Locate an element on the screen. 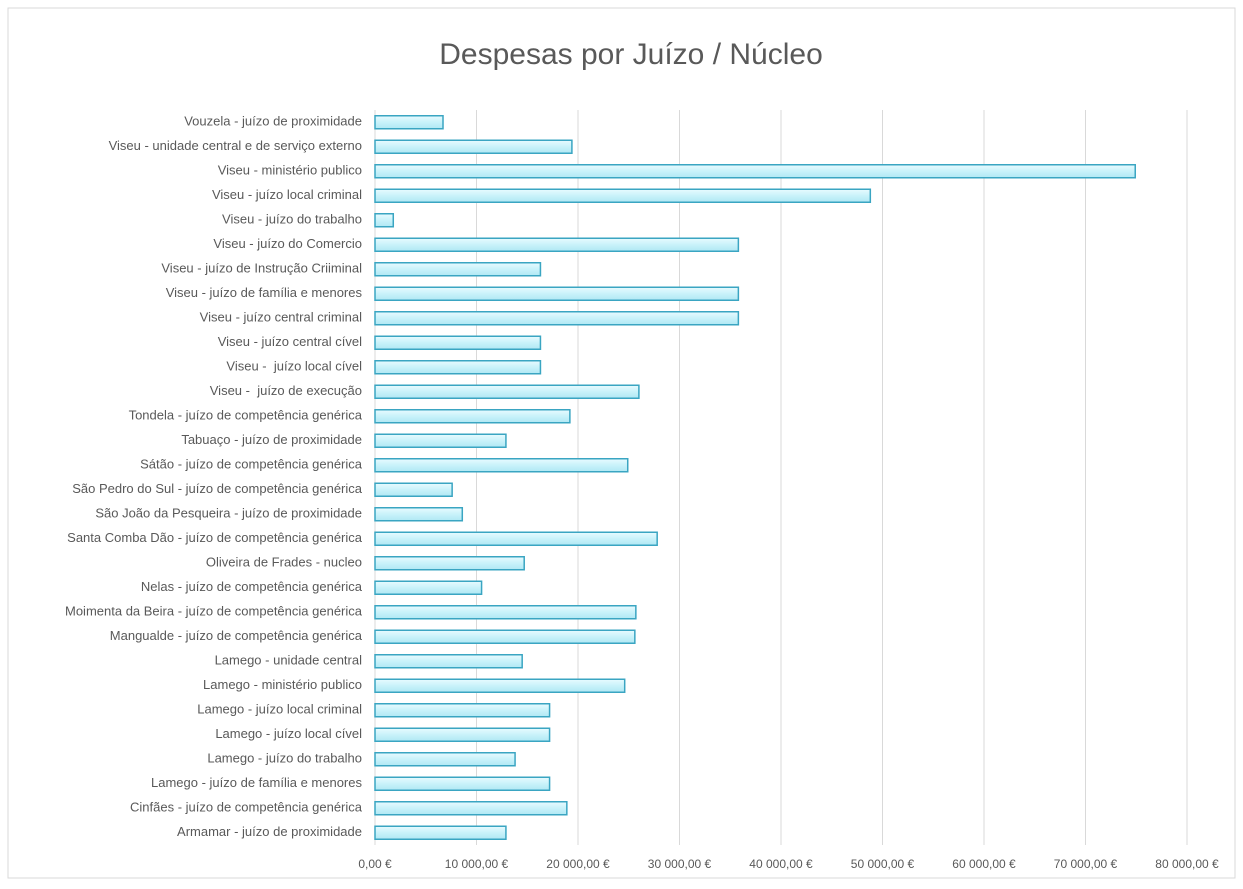 The width and height of the screenshot is (1243, 889). y-tick-label: Viseu - juízo do trabalho is located at coordinates (292, 219).